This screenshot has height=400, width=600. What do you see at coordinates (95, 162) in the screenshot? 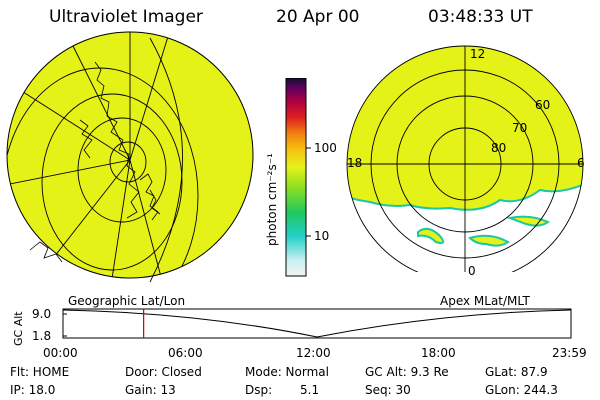
I see `coastlines` at bounding box center [95, 162].